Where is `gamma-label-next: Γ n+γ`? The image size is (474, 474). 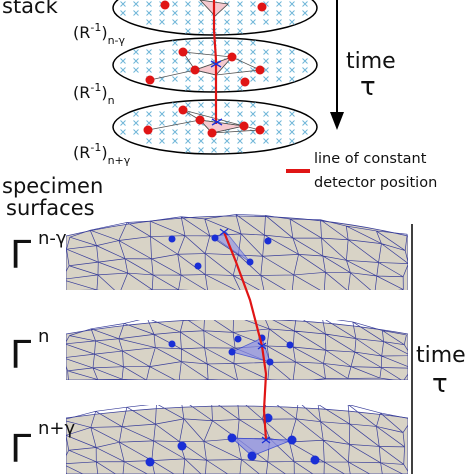
gamma-label-next: Γ n+γ is located at coordinates (42, 444).